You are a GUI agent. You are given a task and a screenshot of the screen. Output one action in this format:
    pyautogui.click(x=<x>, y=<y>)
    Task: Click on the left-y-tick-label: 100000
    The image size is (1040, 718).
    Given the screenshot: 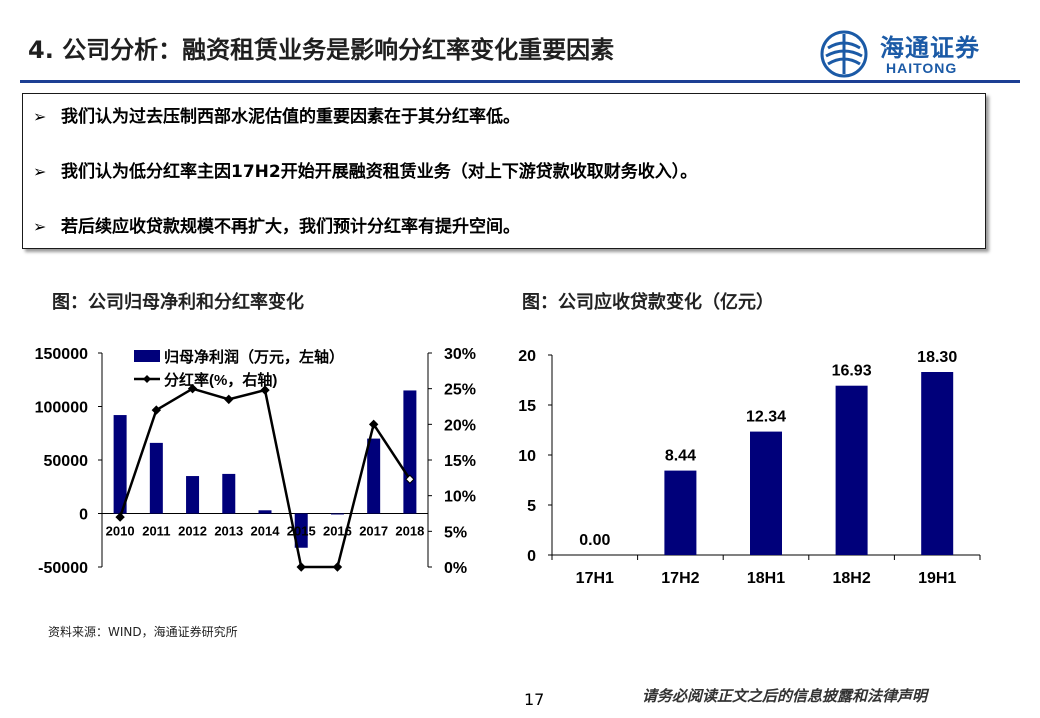 What is the action you would take?
    pyautogui.click(x=61, y=408)
    